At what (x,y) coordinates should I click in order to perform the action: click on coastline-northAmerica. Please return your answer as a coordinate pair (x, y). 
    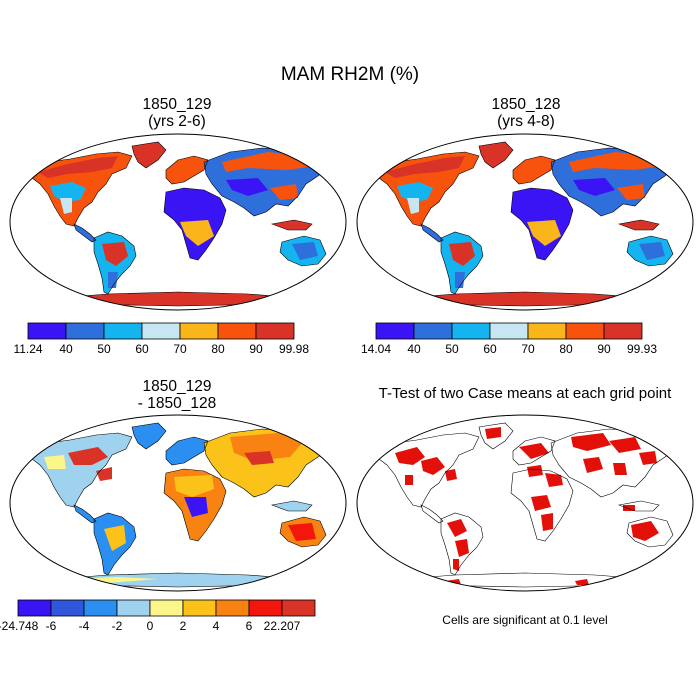
    Looking at the image, I should click on (81, 189).